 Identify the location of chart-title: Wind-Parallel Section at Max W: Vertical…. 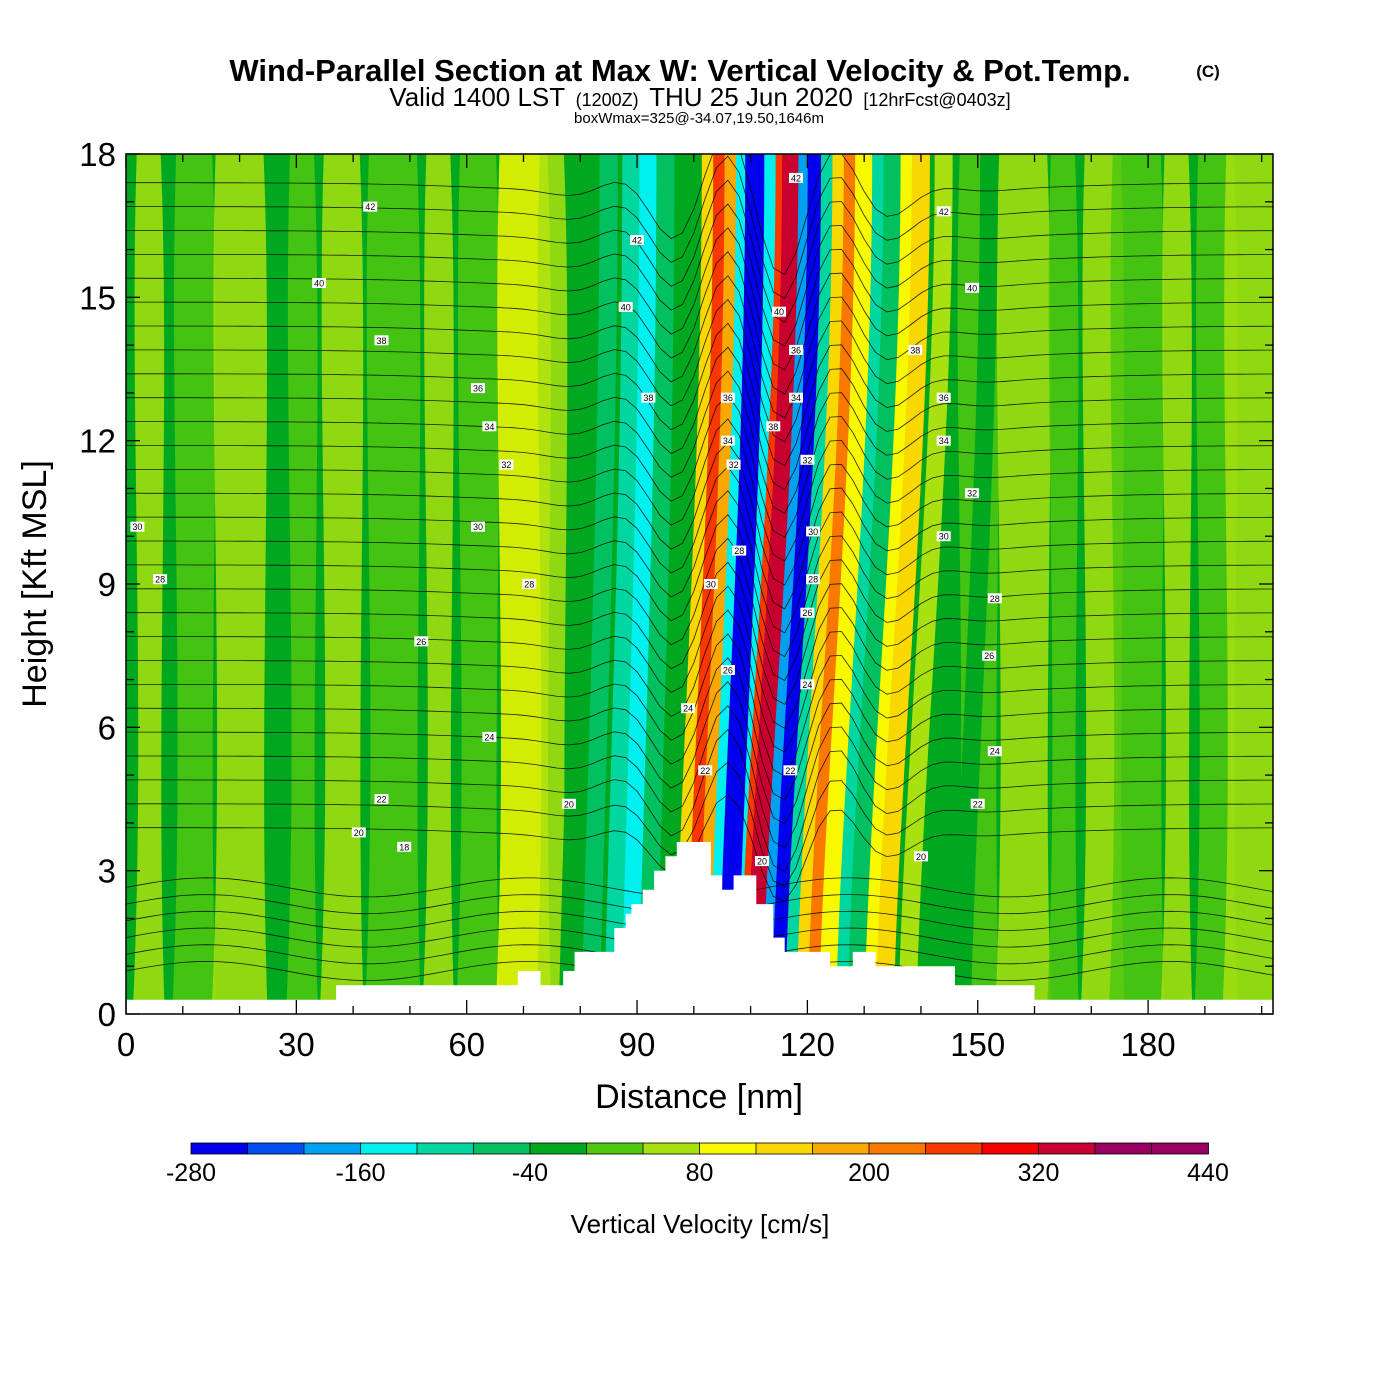
(679, 70).